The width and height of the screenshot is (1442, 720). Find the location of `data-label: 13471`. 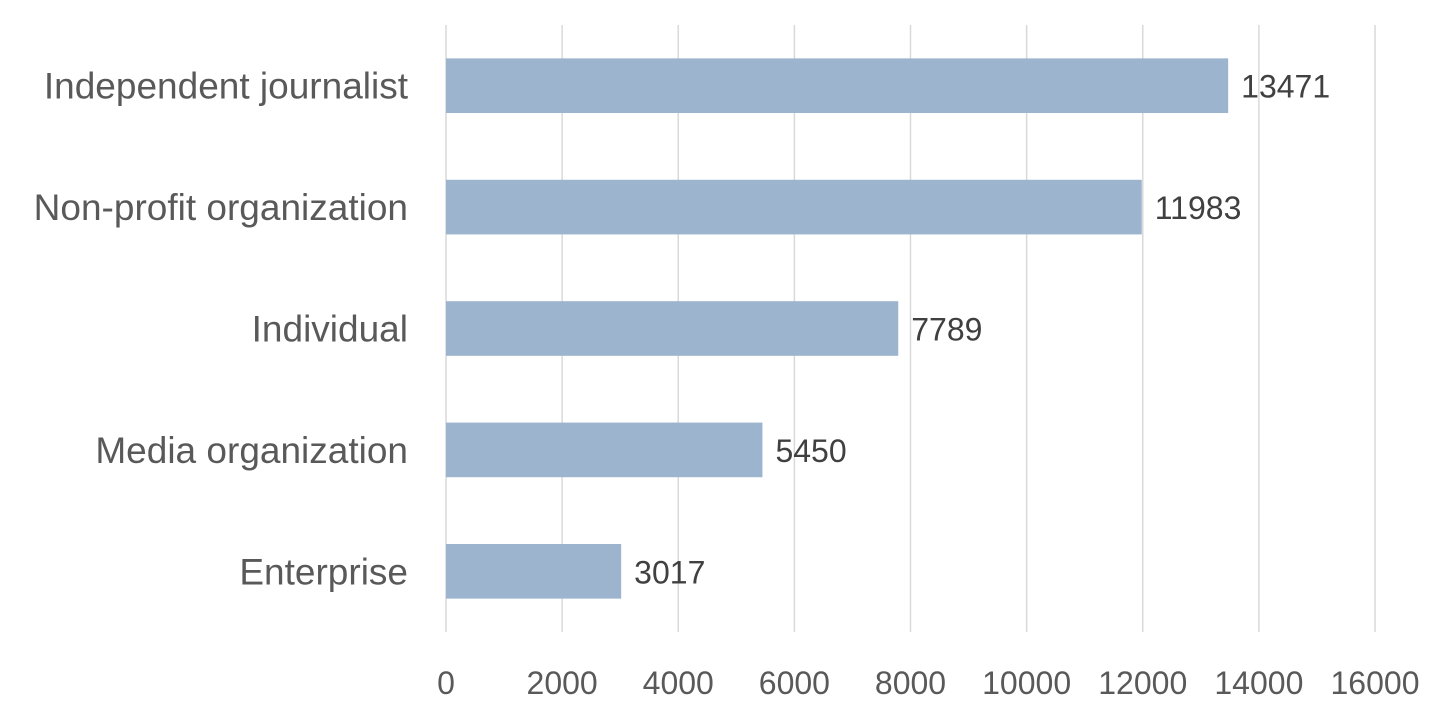

data-label: 13471 is located at coordinates (1285, 87).